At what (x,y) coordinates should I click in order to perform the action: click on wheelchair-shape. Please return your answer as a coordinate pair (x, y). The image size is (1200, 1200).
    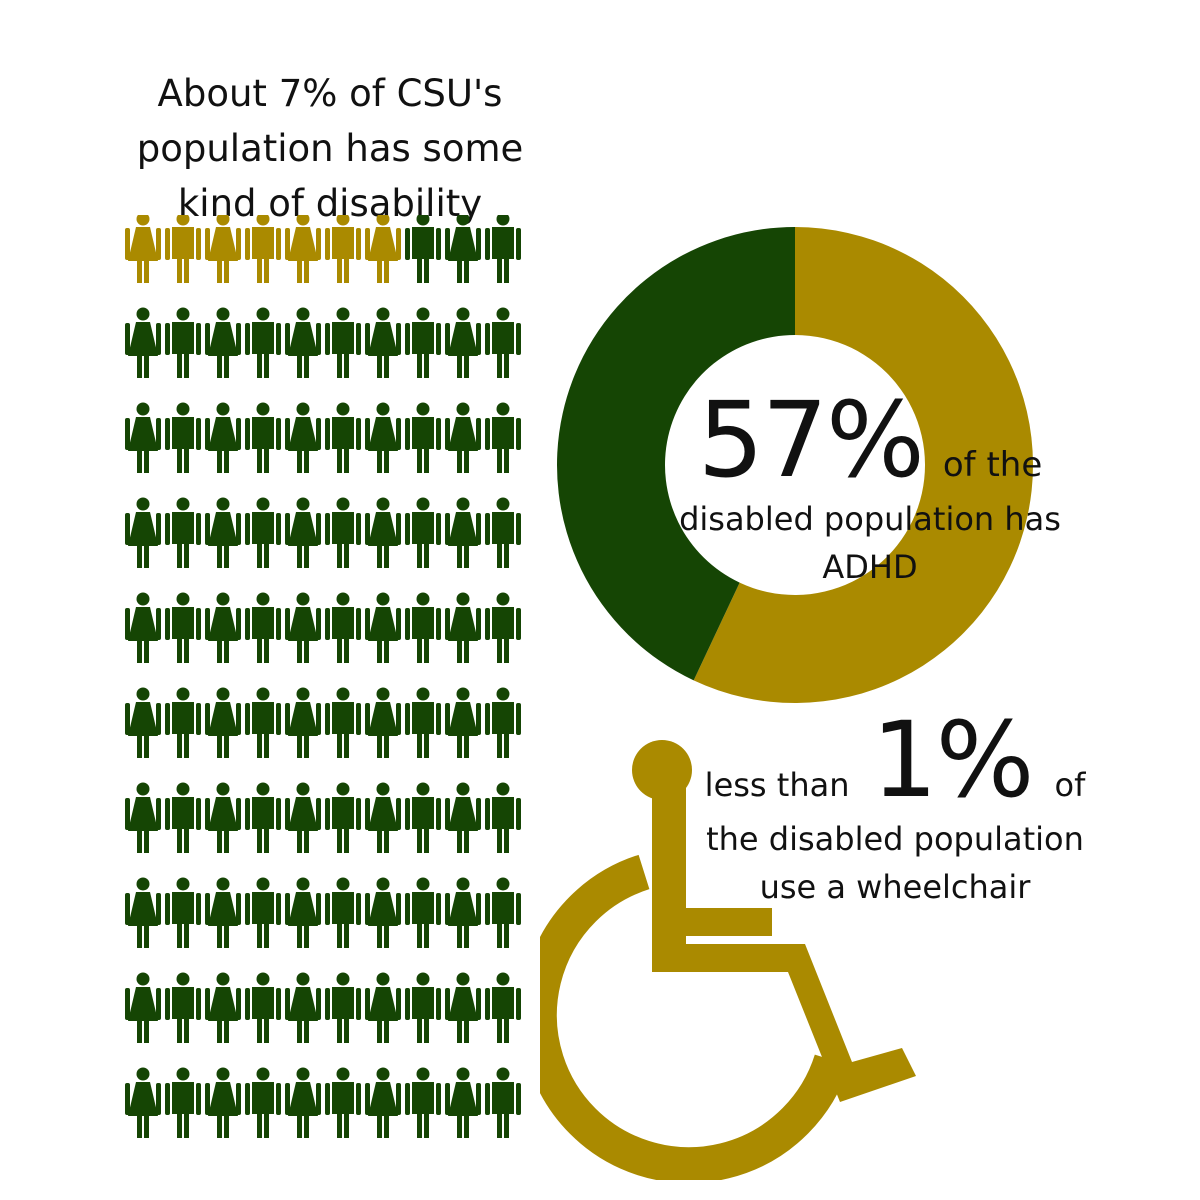
    Looking at the image, I should click on (728, 960).